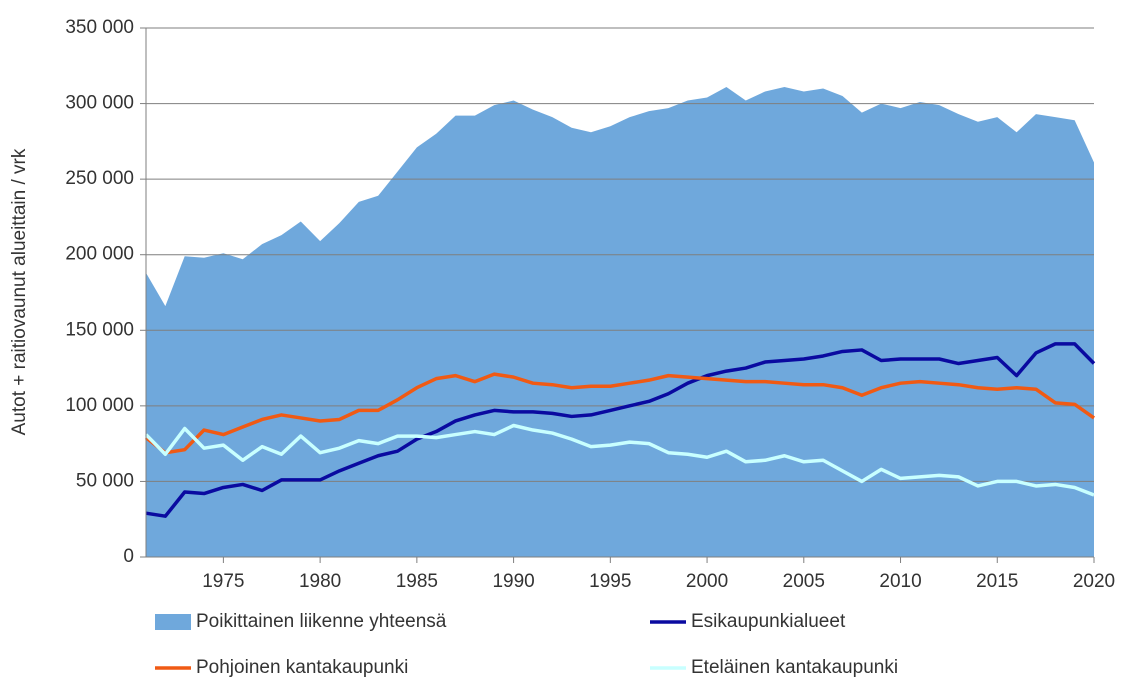 Image resolution: width=1124 pixels, height=689 pixels. Describe the element at coordinates (321, 621) in the screenshot. I see `legend-label: Poikittainen liikenne yhteensä` at that location.